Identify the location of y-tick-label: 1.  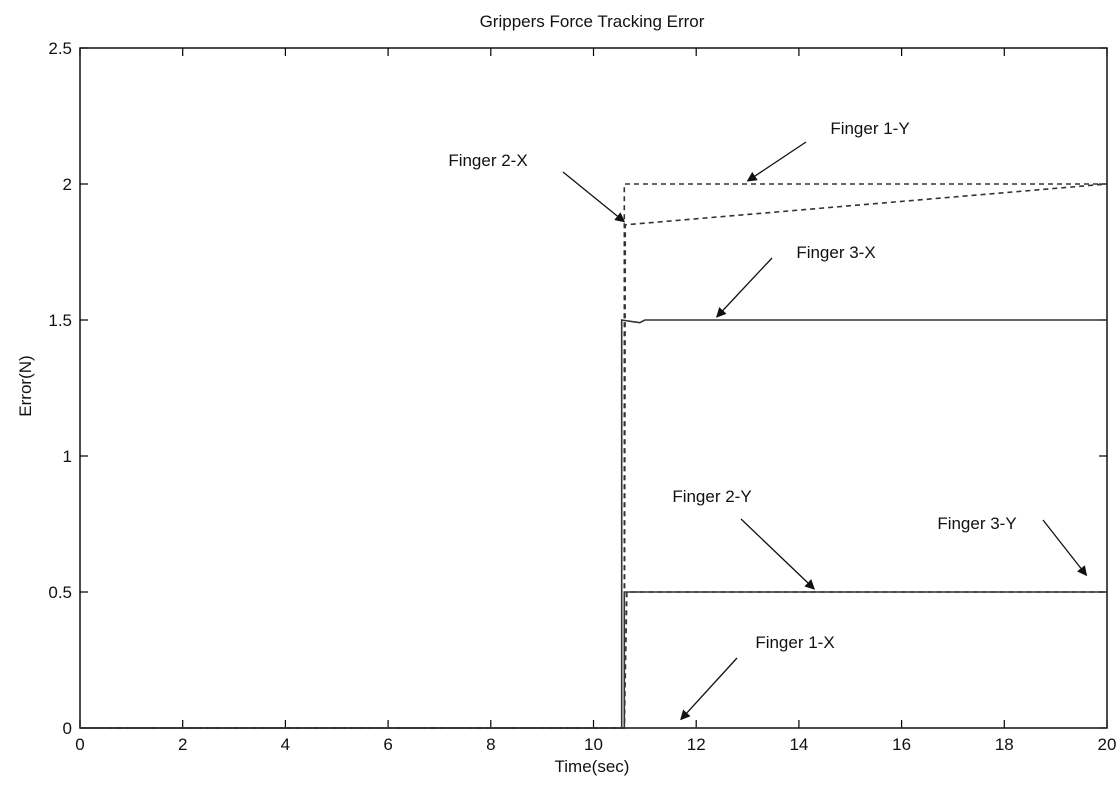
(67, 456).